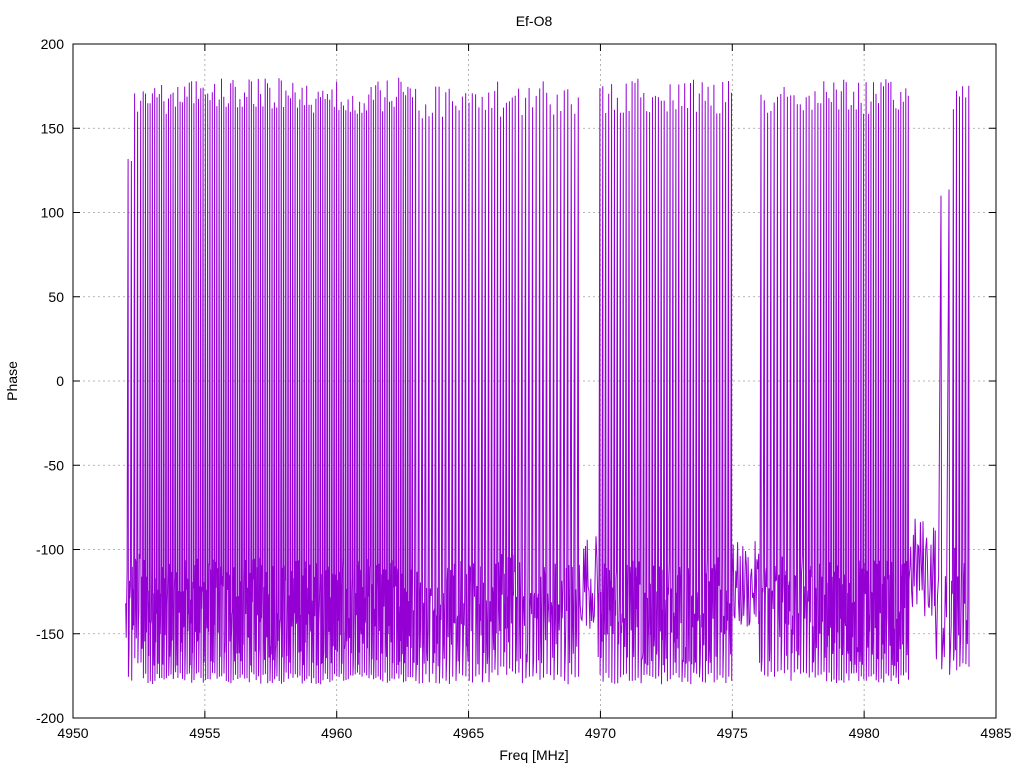 The height and width of the screenshot is (773, 1024). I want to click on y-tick-label: -50, so click(54, 465).